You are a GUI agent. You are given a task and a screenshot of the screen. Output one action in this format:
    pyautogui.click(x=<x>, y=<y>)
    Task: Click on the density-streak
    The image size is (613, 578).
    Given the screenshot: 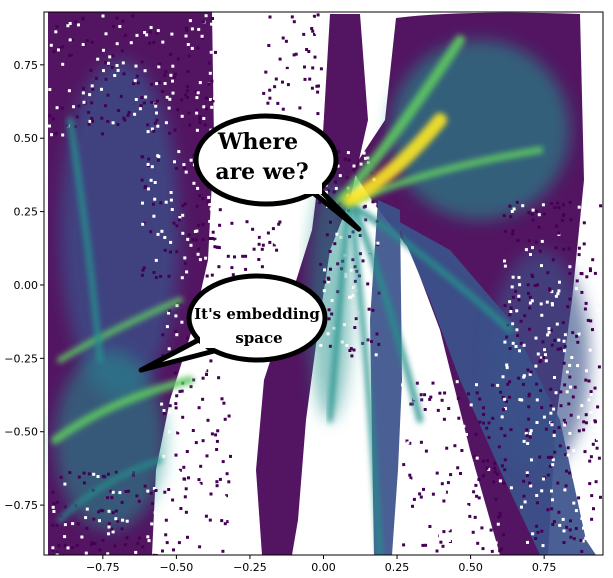 What is the action you would take?
    pyautogui.click(x=339, y=312)
    